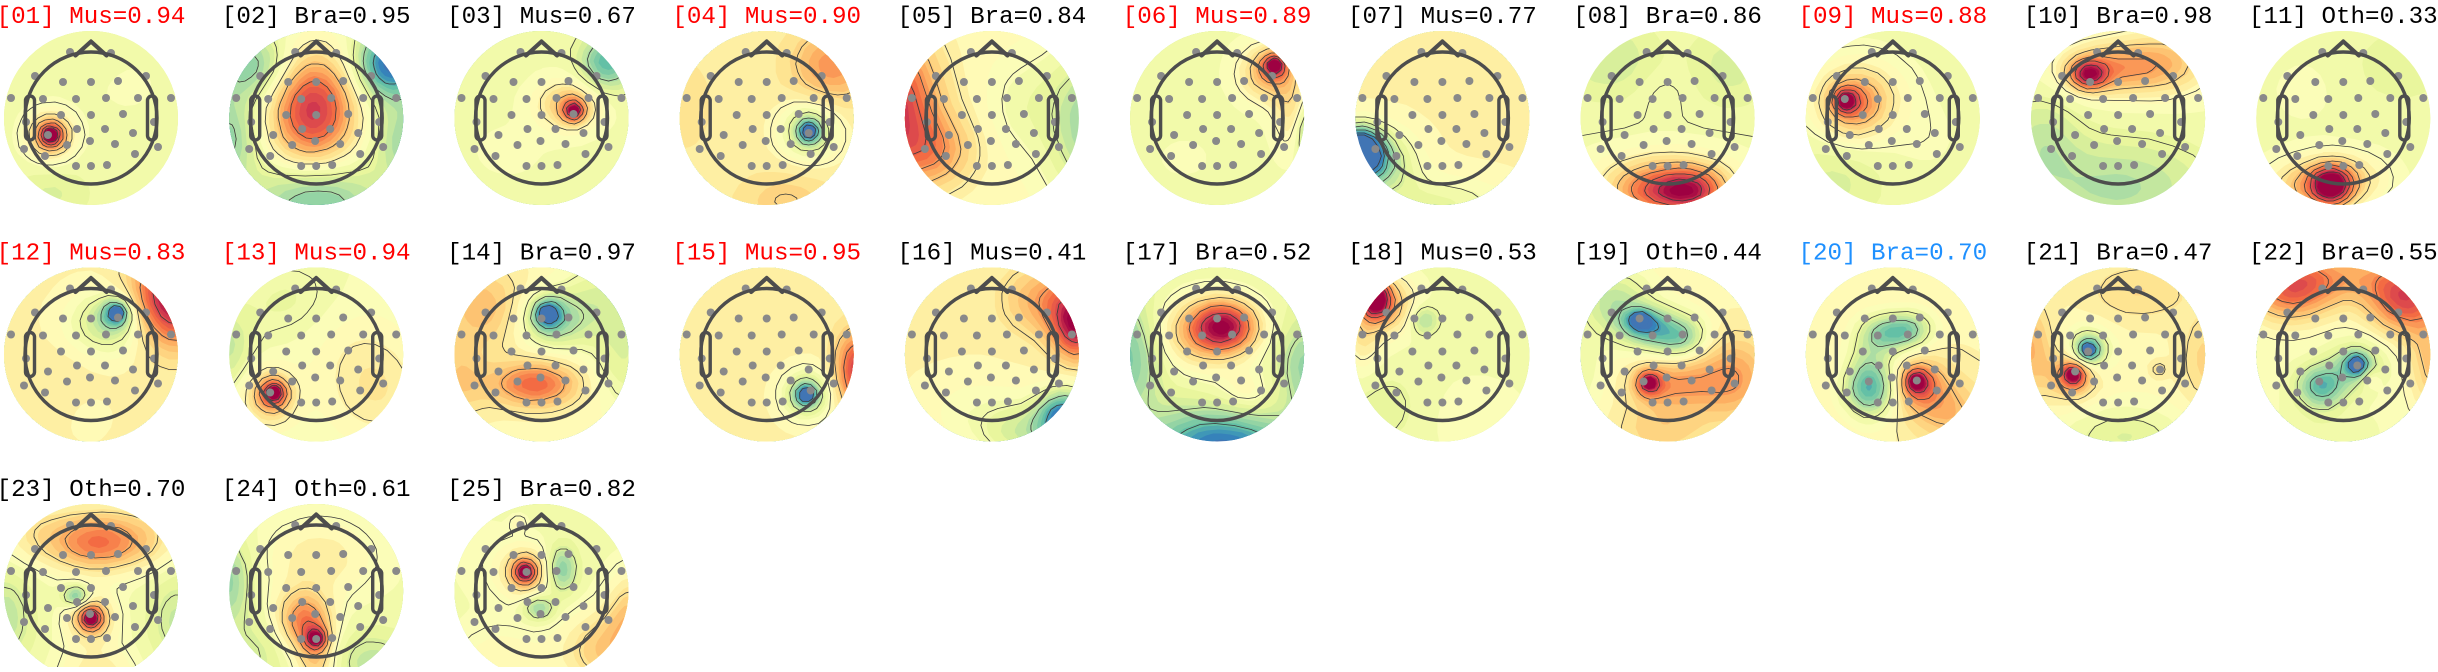 This screenshot has width=2438, height=672. I want to click on svg-text: [13] Mus=0.94, so click(316, 254).